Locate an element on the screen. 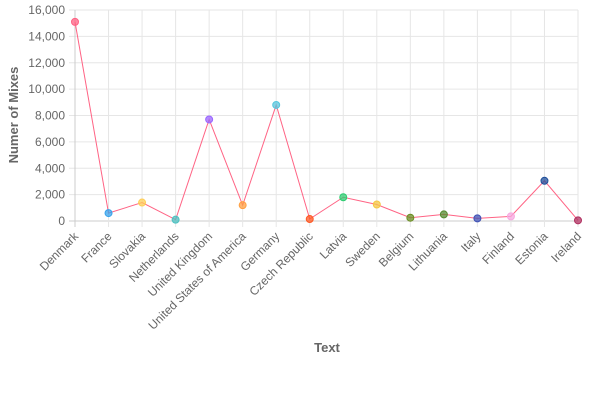 The width and height of the screenshot is (591, 400). x-tick-label: Denmark is located at coordinates (59, 251).